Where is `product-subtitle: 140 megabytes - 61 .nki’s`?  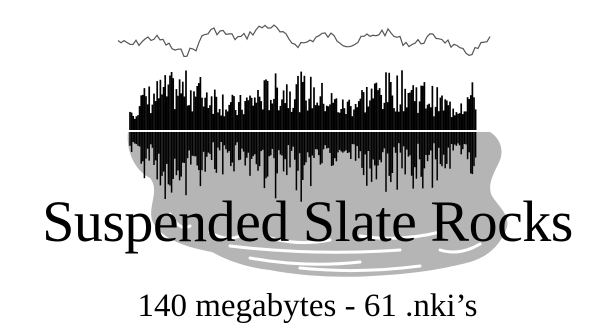
product-subtitle: 140 megabytes - 61 .nki’s is located at coordinates (307, 306).